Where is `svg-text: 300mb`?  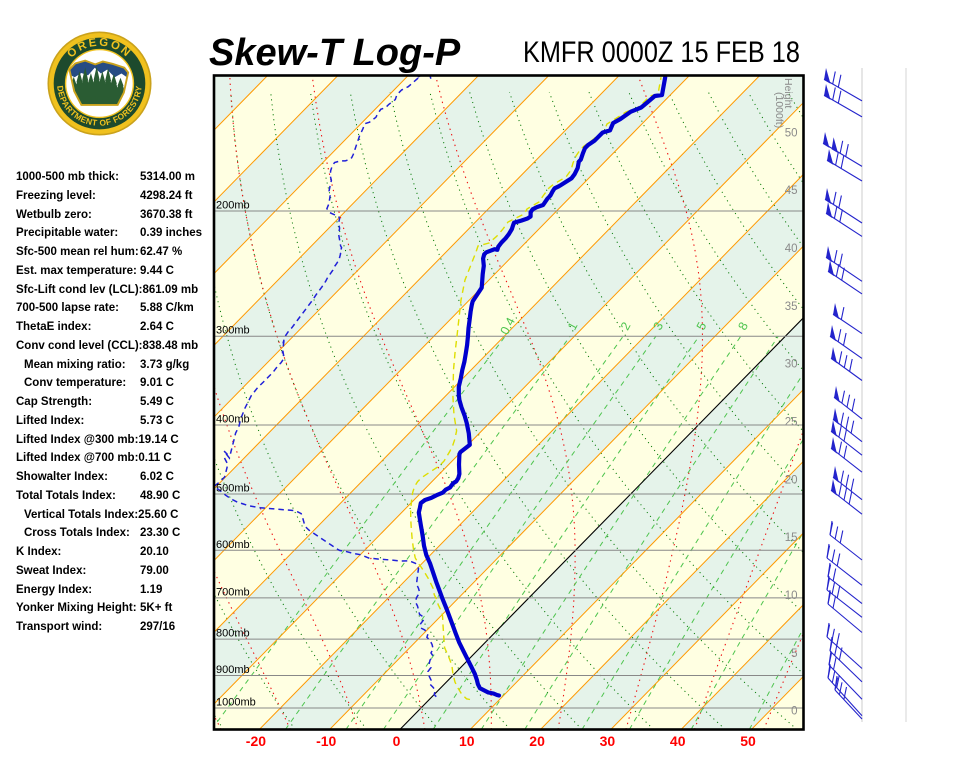
svg-text: 300mb is located at coordinates (233, 331).